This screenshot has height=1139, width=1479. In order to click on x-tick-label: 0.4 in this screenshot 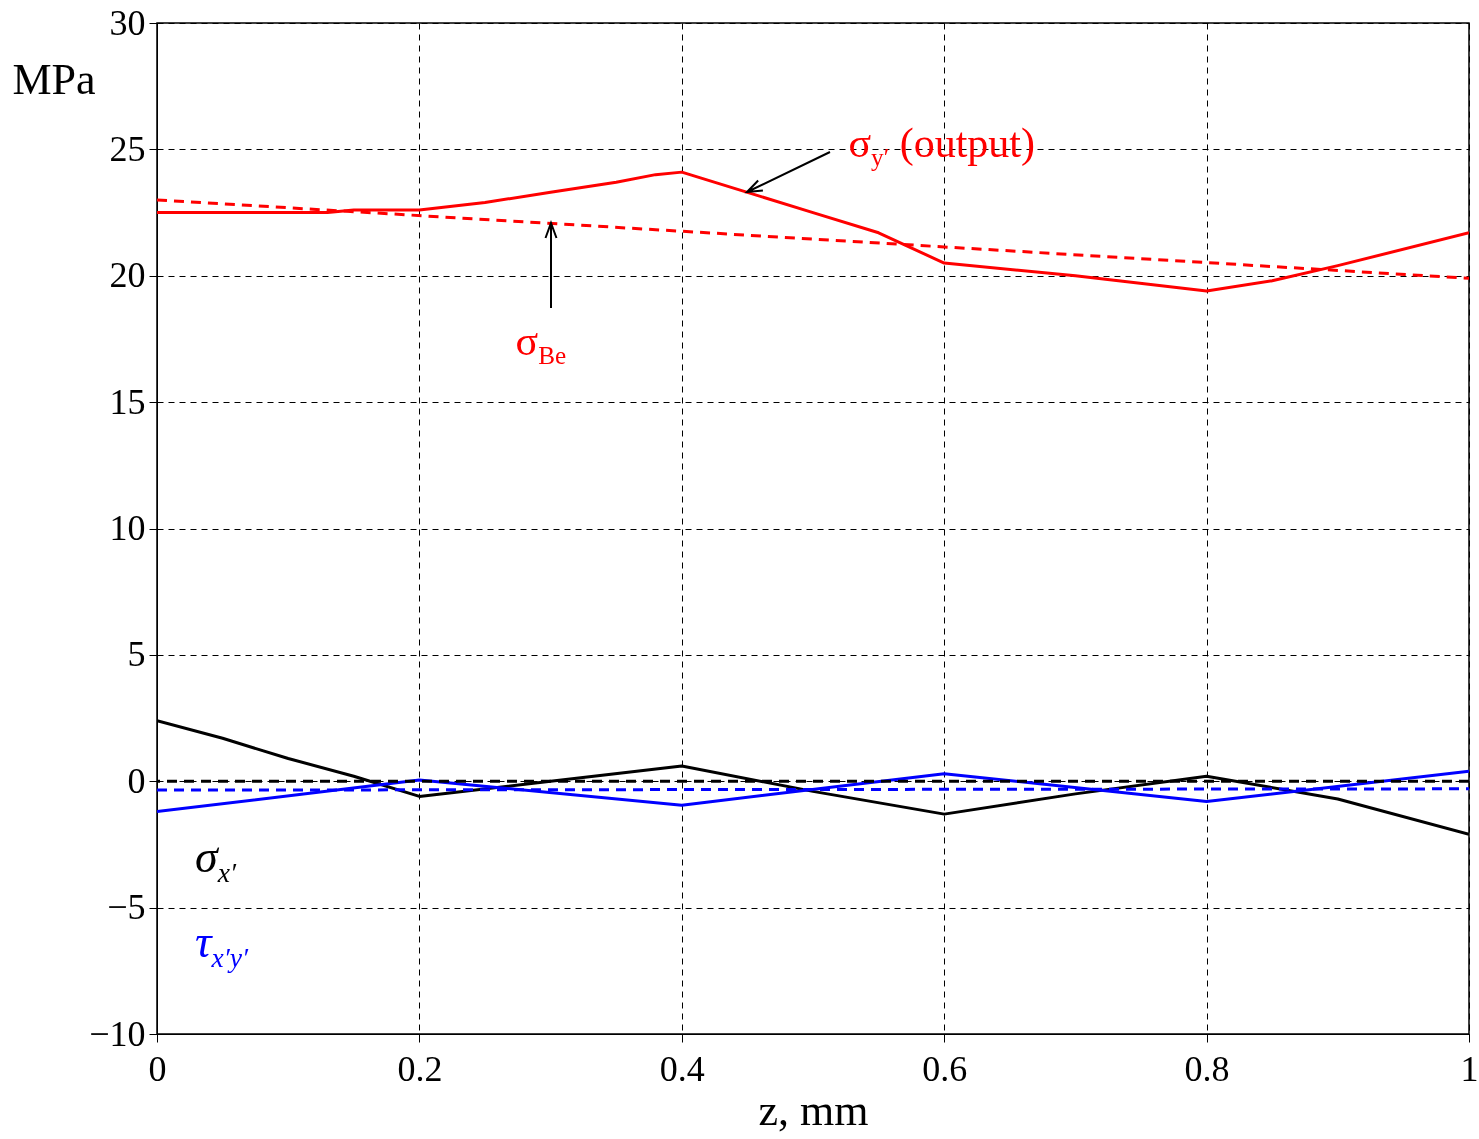, I will do `click(682, 1068)`.